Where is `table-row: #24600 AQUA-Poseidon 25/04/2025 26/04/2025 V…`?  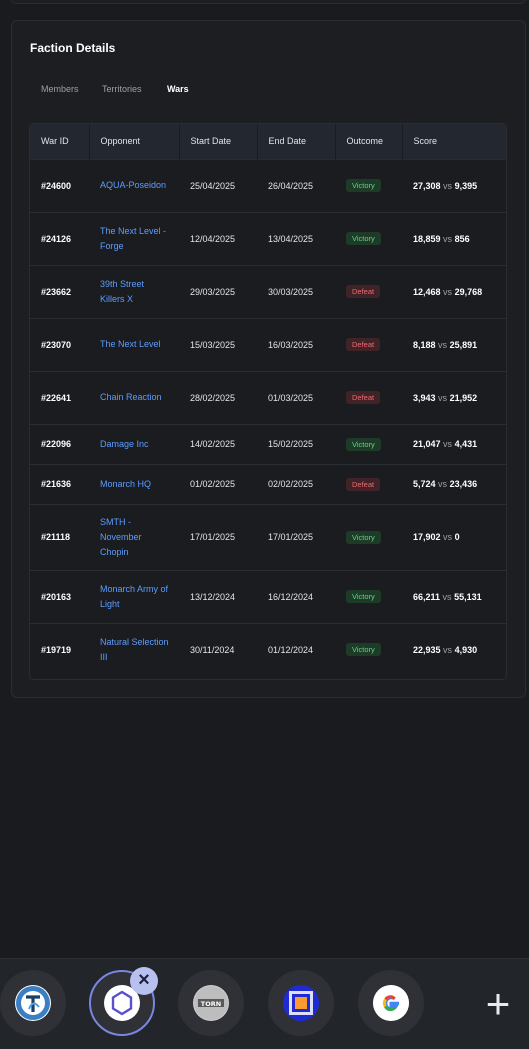 table-row: #24600 AQUA-Poseidon 25/04/2025 26/04/2025 V… is located at coordinates (268, 185).